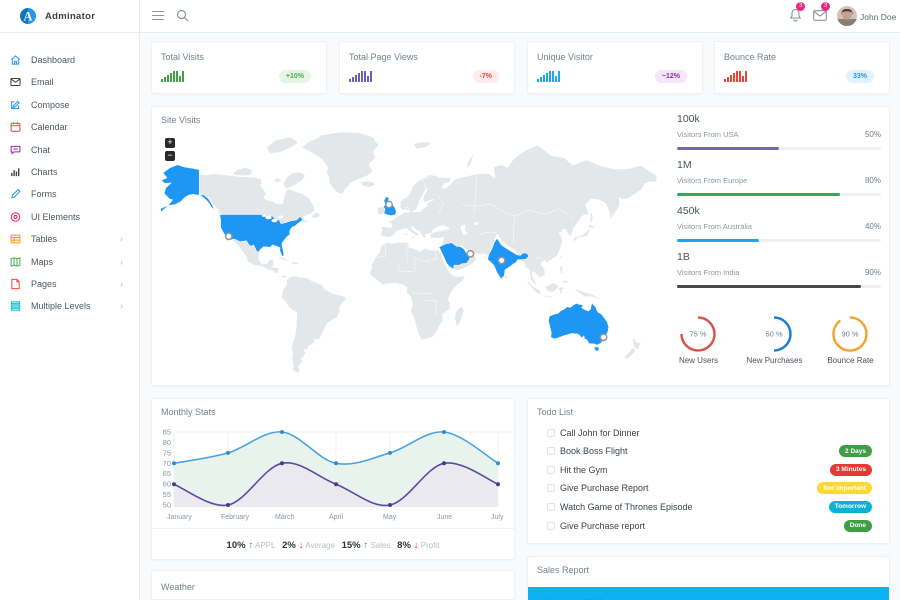 This screenshot has width=900, height=600. Describe the element at coordinates (28, 16) in the screenshot. I see `svg-text: A` at that location.